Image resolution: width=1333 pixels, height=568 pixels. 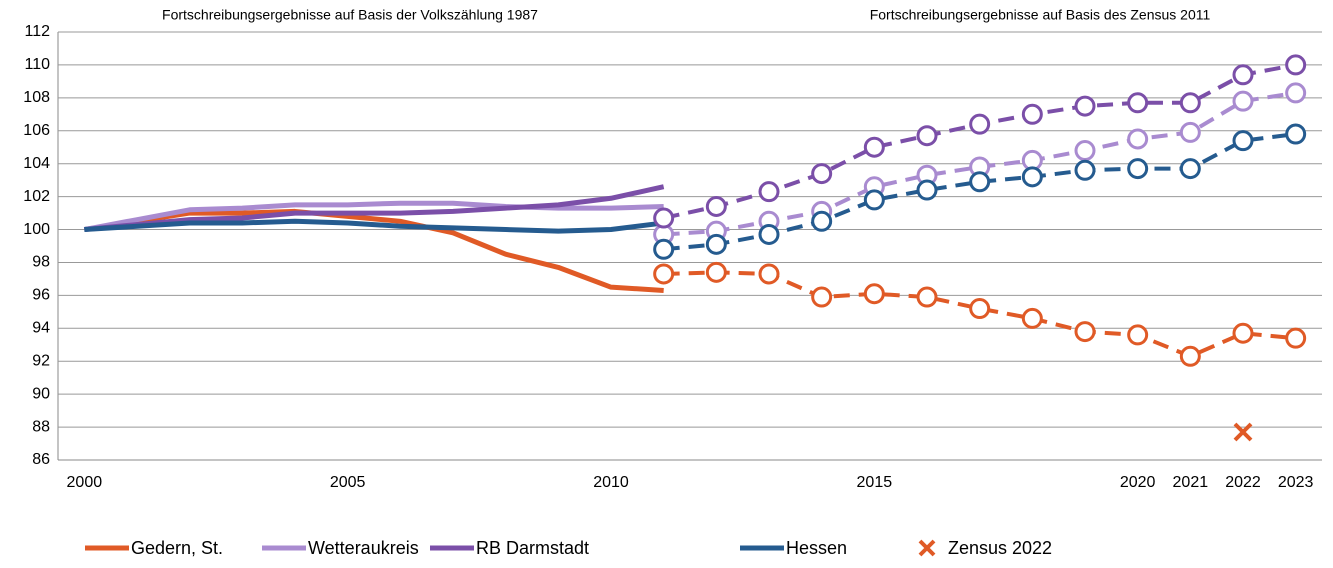 I want to click on x-tick-label: 2023, so click(x=1296, y=482).